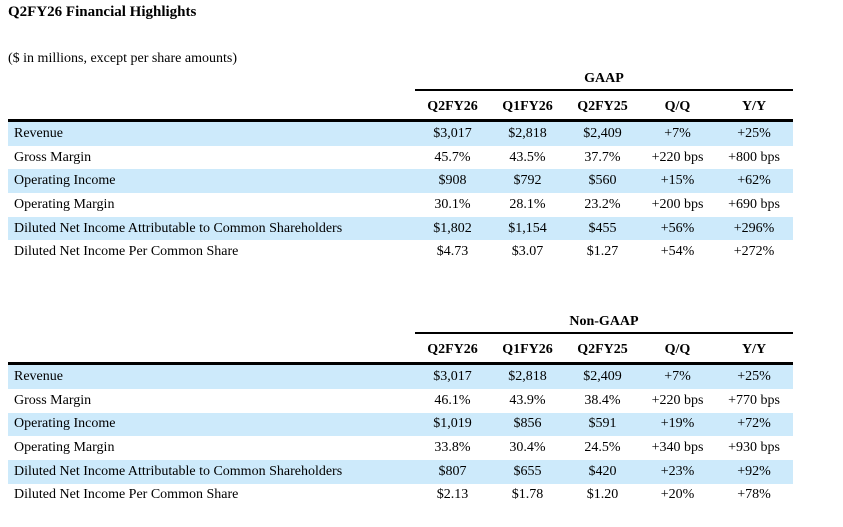  Describe the element at coordinates (602, 181) in the screenshot. I see `cell-value: $560` at that location.